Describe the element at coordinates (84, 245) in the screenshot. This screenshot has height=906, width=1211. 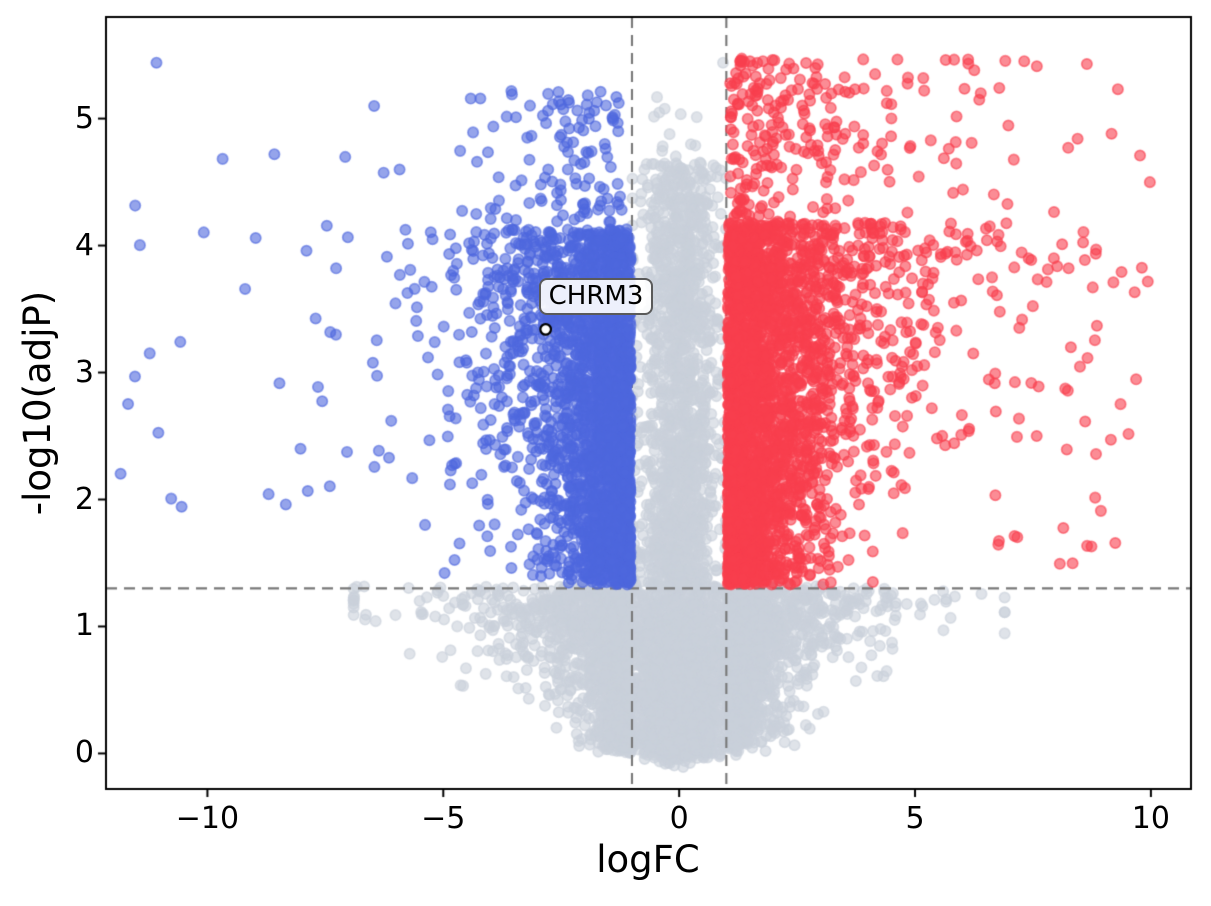
I see `y-tick-label-4: 4` at that location.